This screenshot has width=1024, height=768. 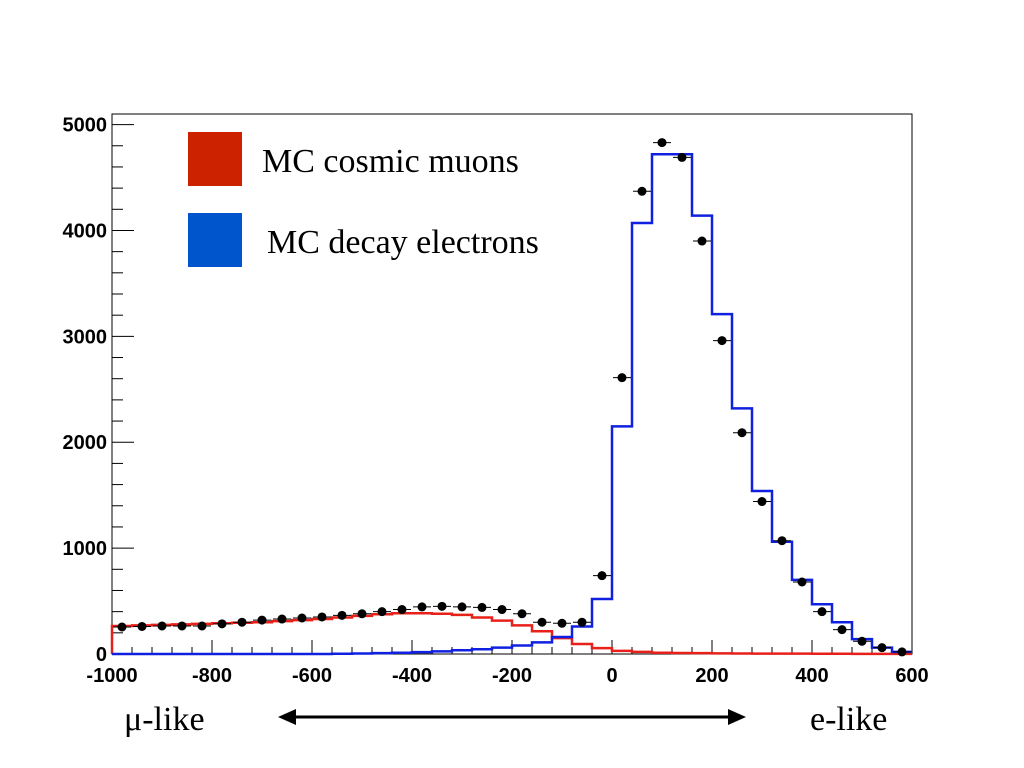 I want to click on legend-swatch-cosmic-muons, so click(x=215, y=159).